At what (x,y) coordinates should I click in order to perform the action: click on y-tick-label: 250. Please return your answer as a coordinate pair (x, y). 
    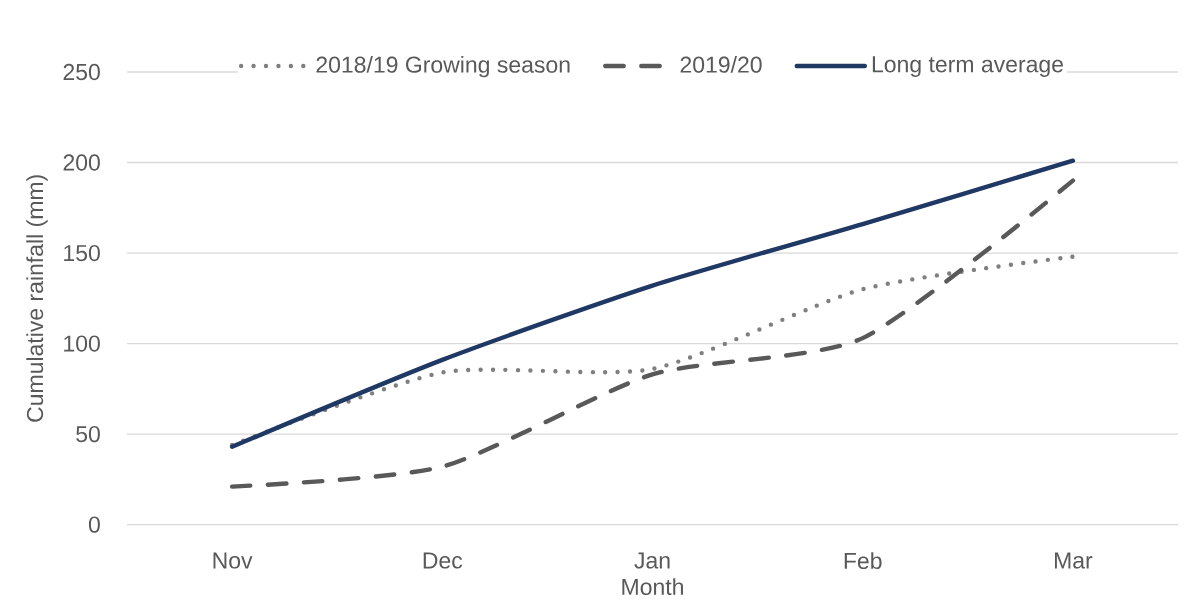
    Looking at the image, I should click on (81, 72).